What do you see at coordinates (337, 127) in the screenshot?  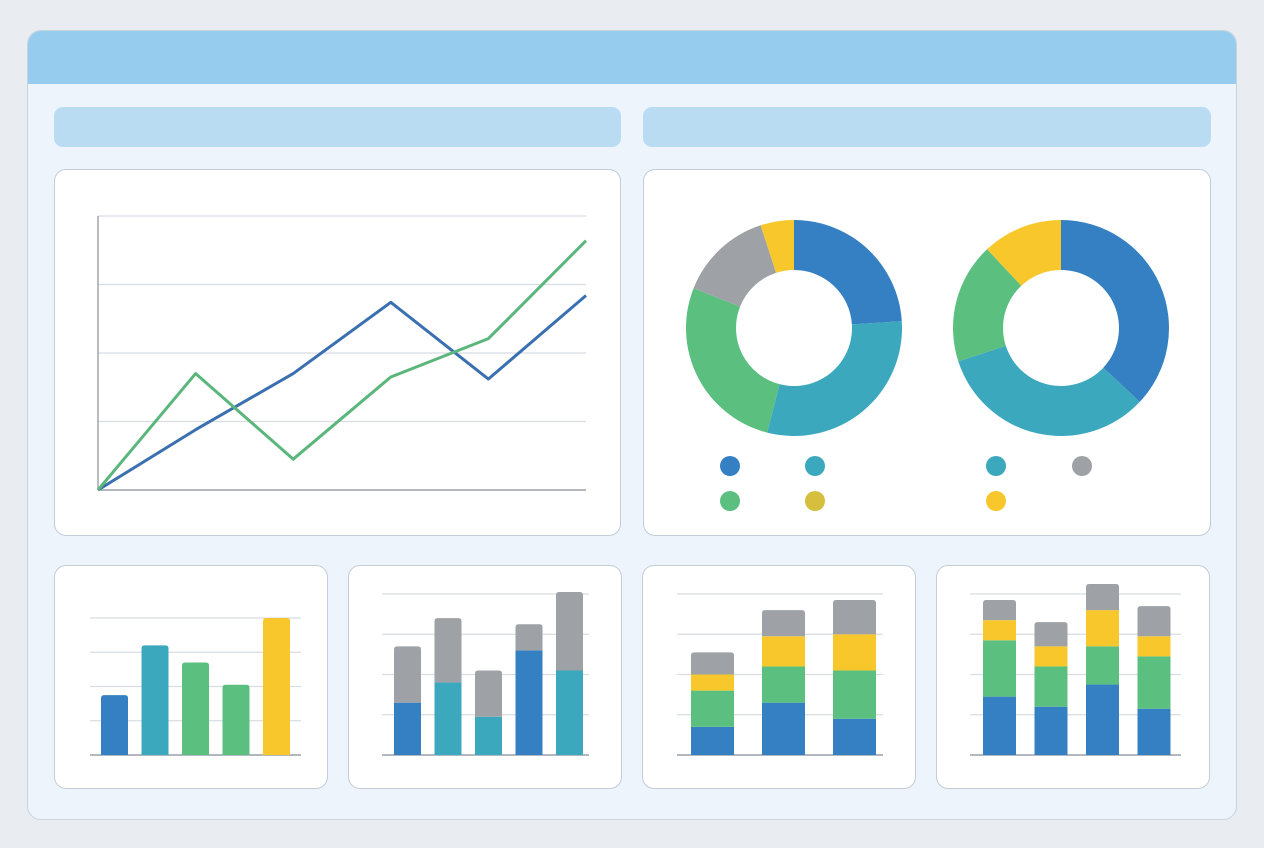 I see `section-header-left` at bounding box center [337, 127].